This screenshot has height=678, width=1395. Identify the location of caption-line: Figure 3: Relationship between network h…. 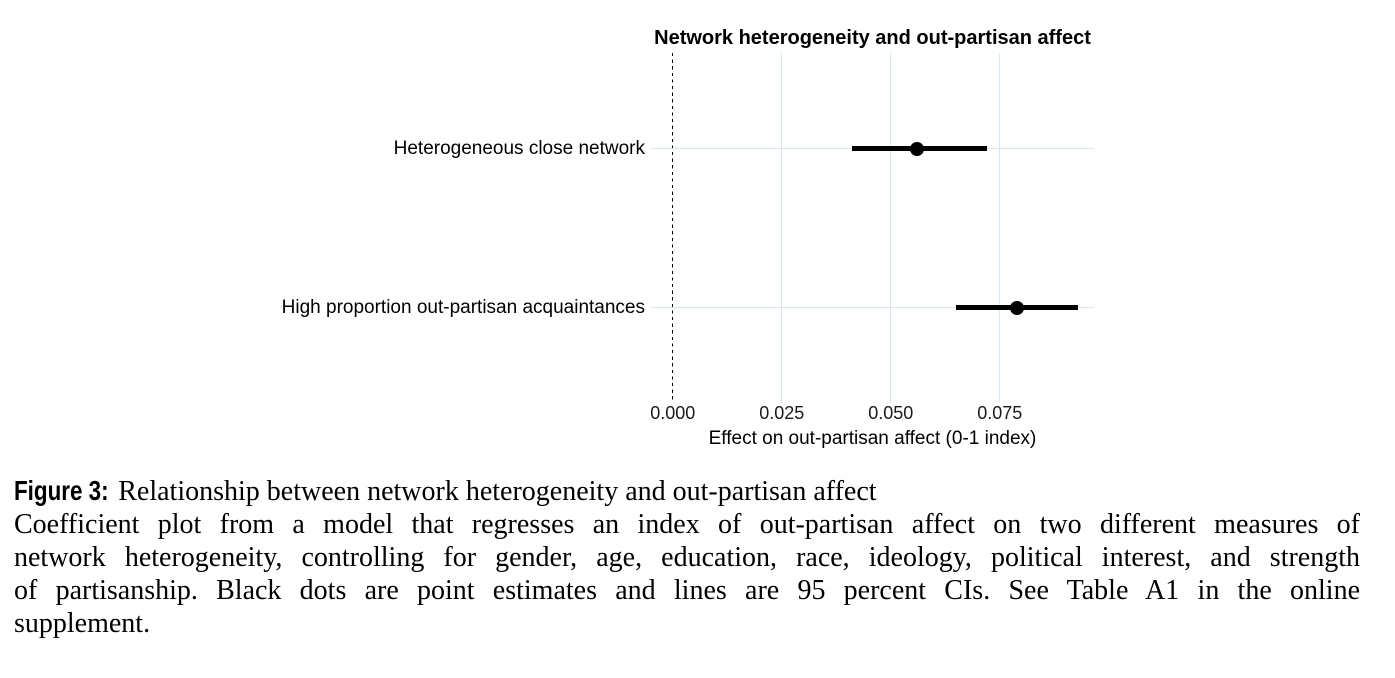
(687, 491).